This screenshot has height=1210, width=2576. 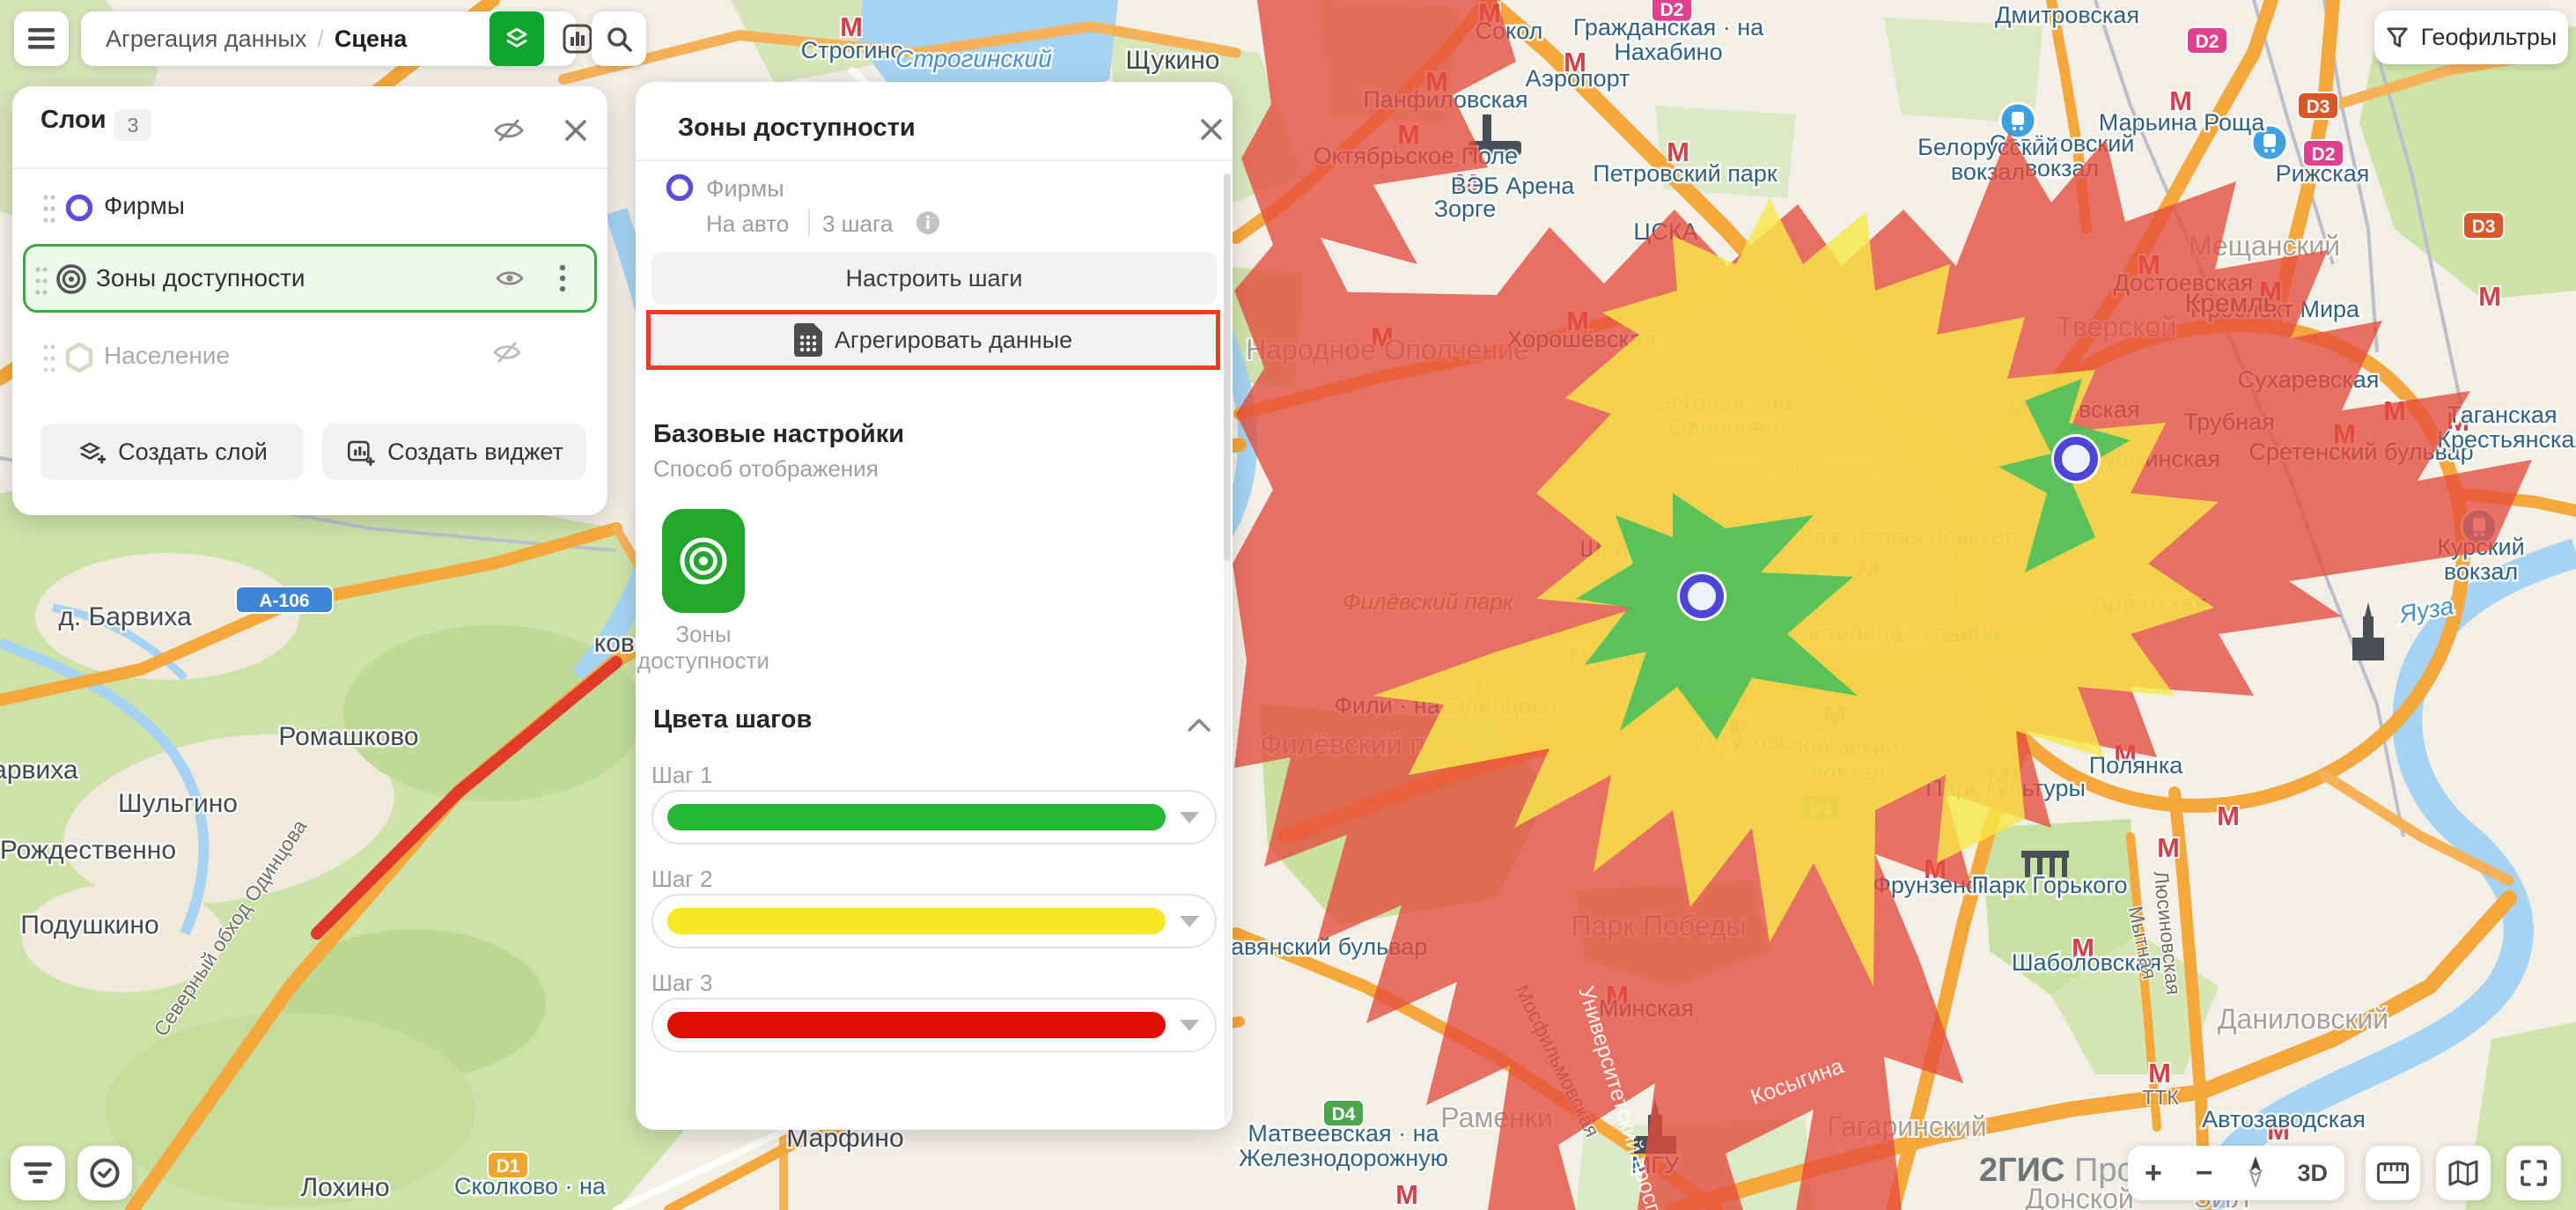 I want to click on hamburger-icon, so click(x=42, y=38).